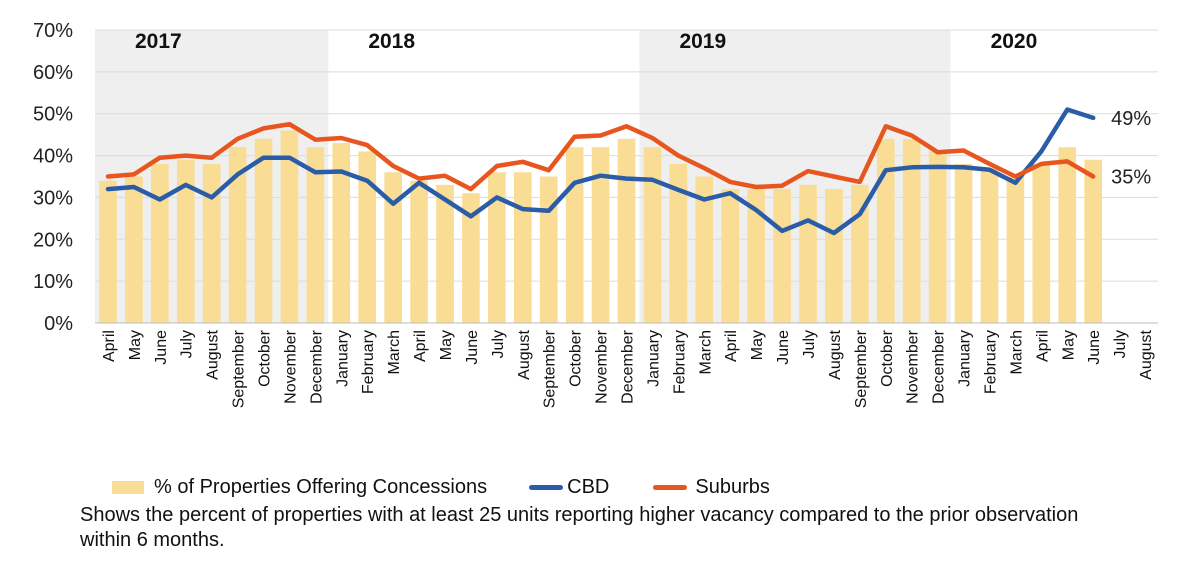 This screenshot has height=566, width=1181. I want to click on legend-swatch-cbd, so click(546, 487).